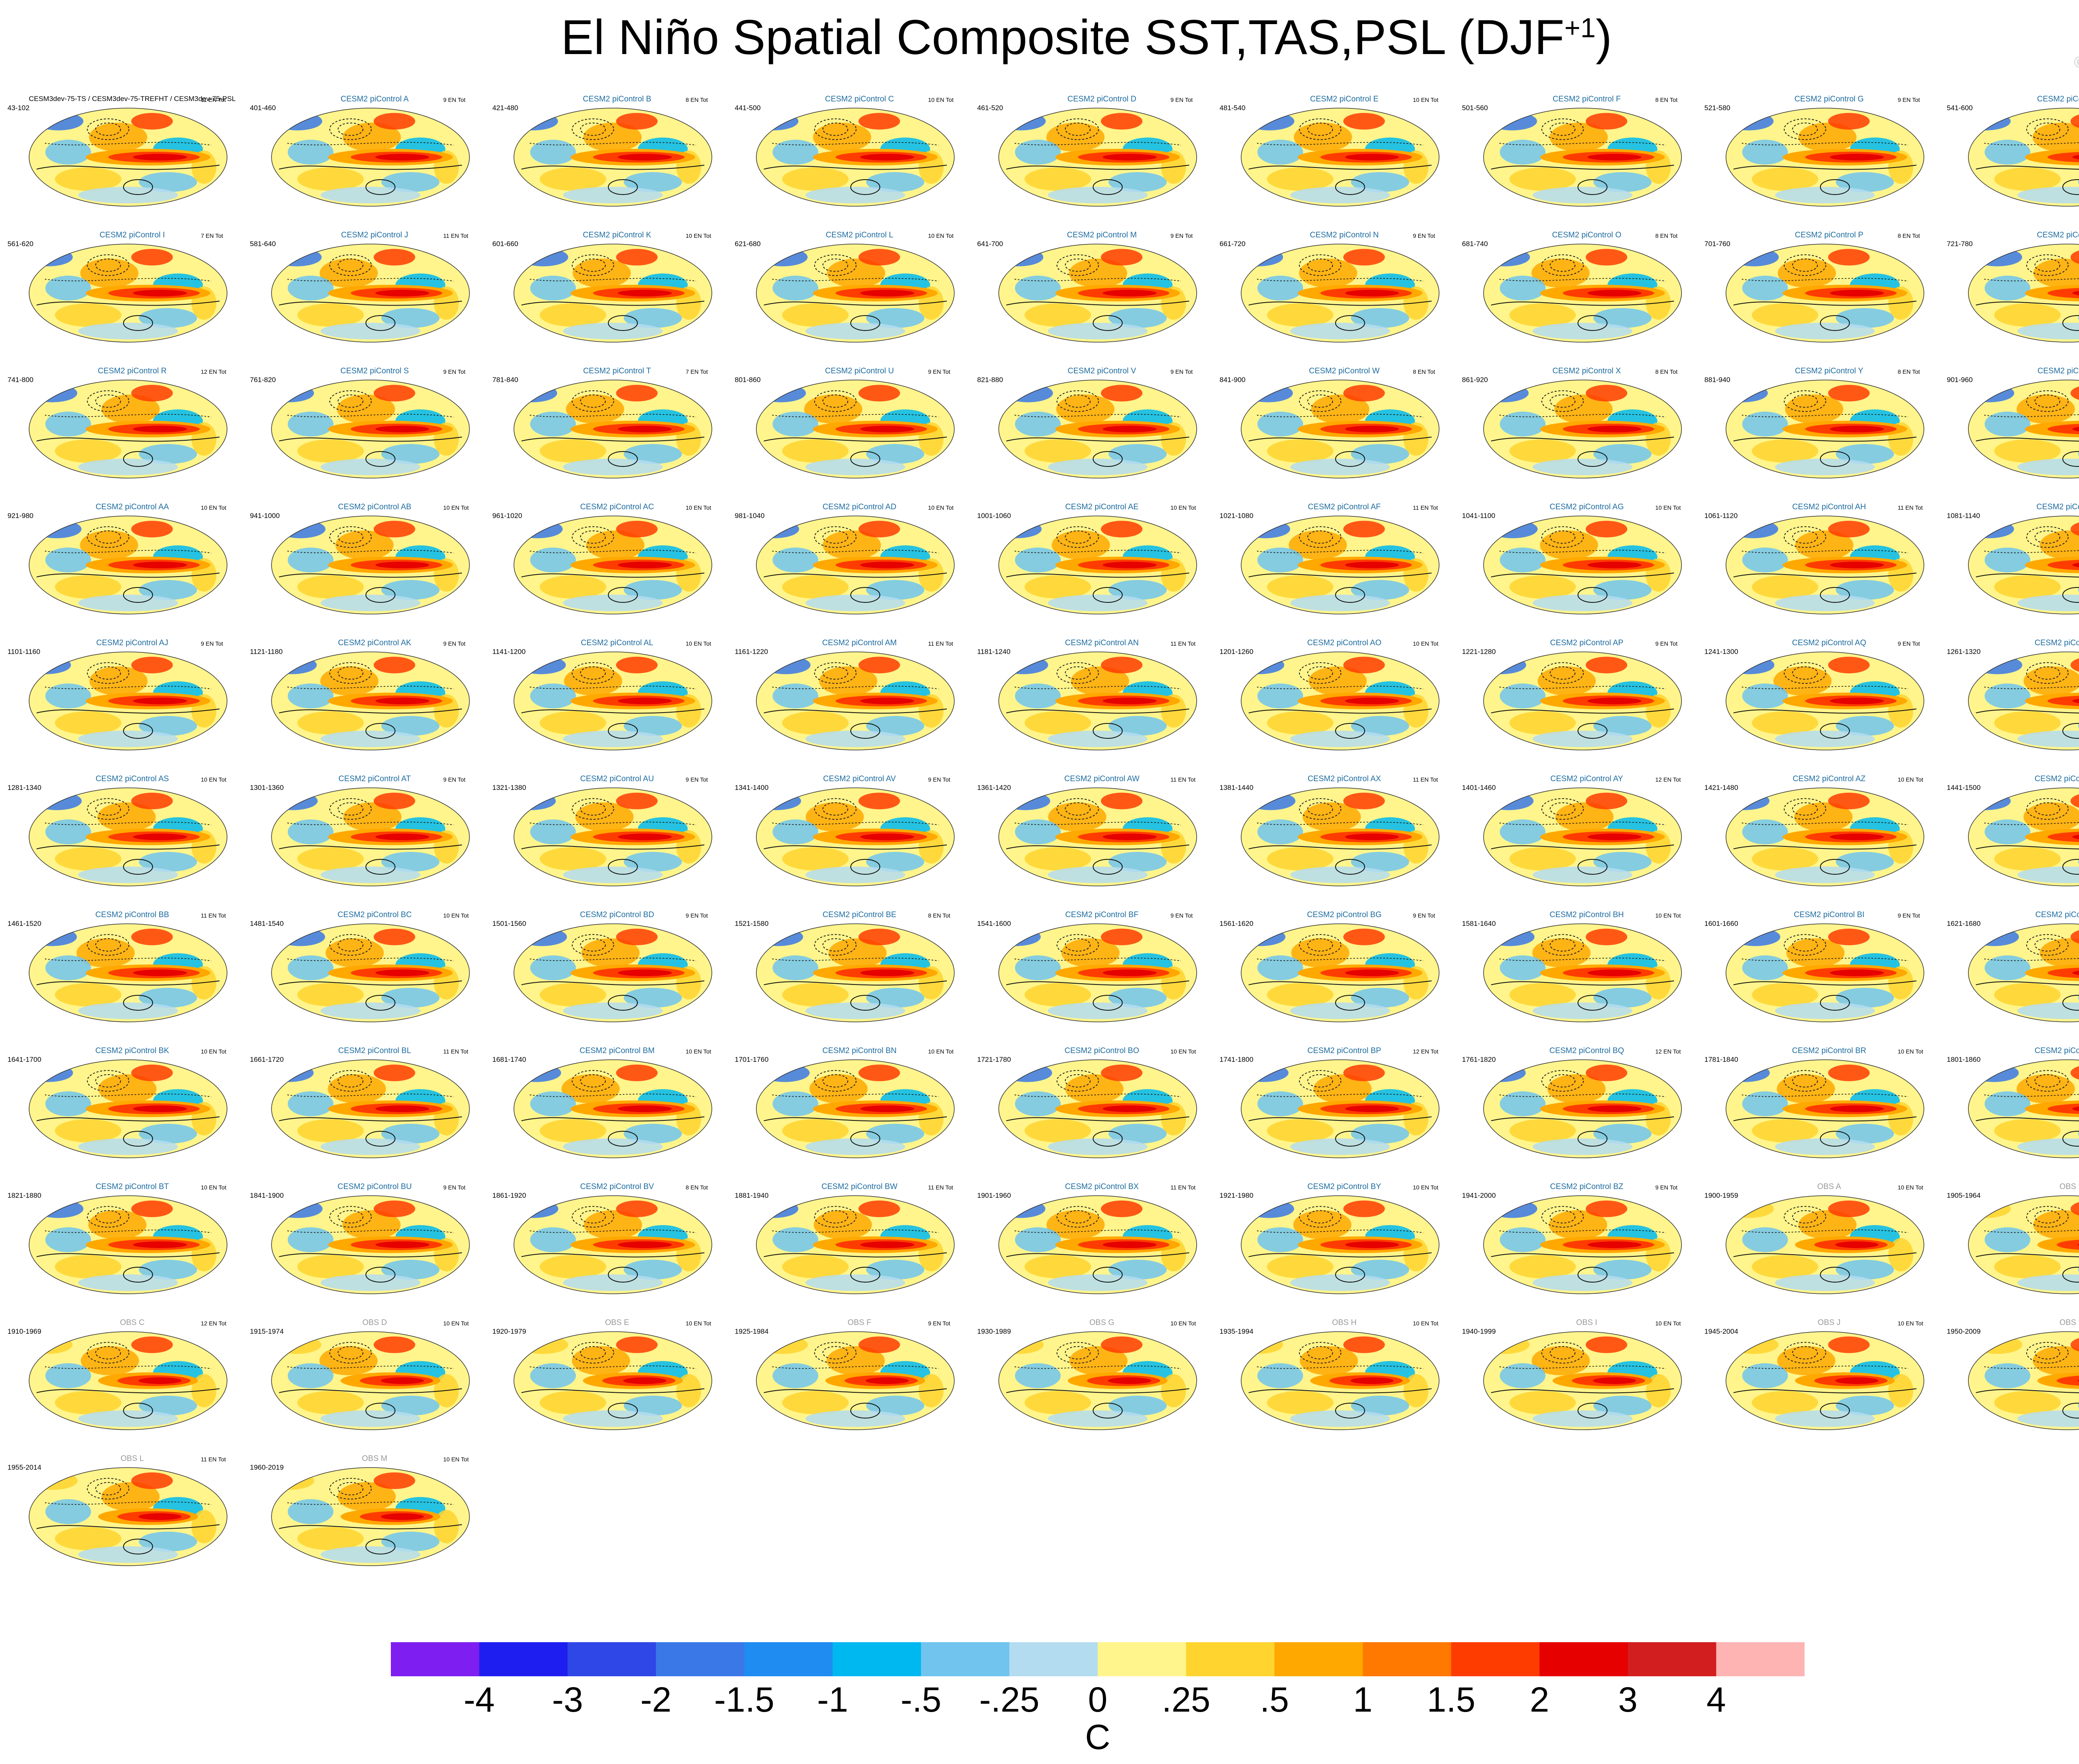 The image size is (2079, 1764). I want to click on map-panel: CESM2 piControl G 521-580 9 EN Tot, so click(1814, 160).